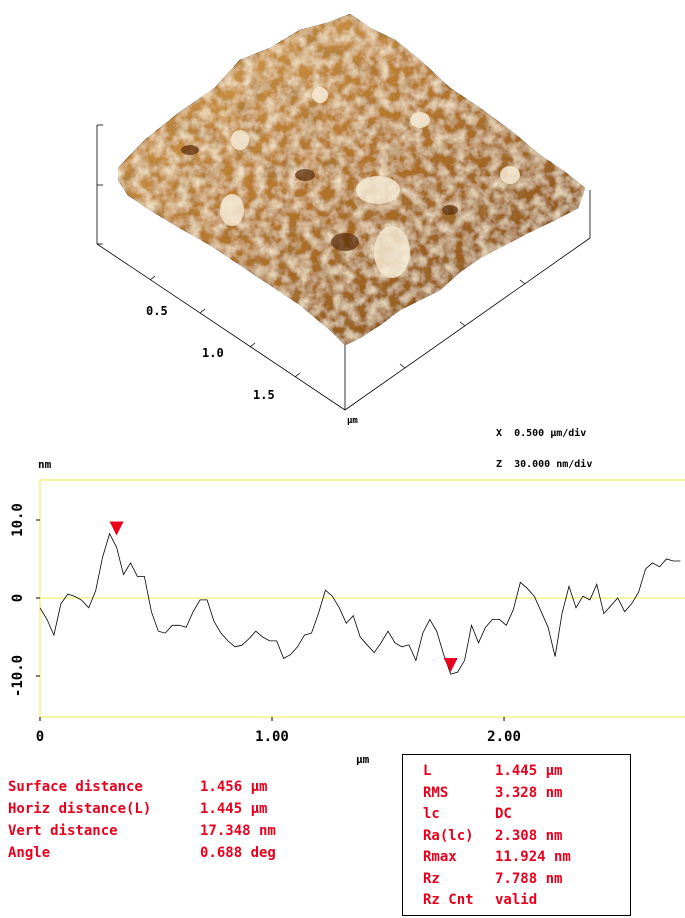 This screenshot has width=685, height=918. I want to click on y-tick-label: 0, so click(18, 598).